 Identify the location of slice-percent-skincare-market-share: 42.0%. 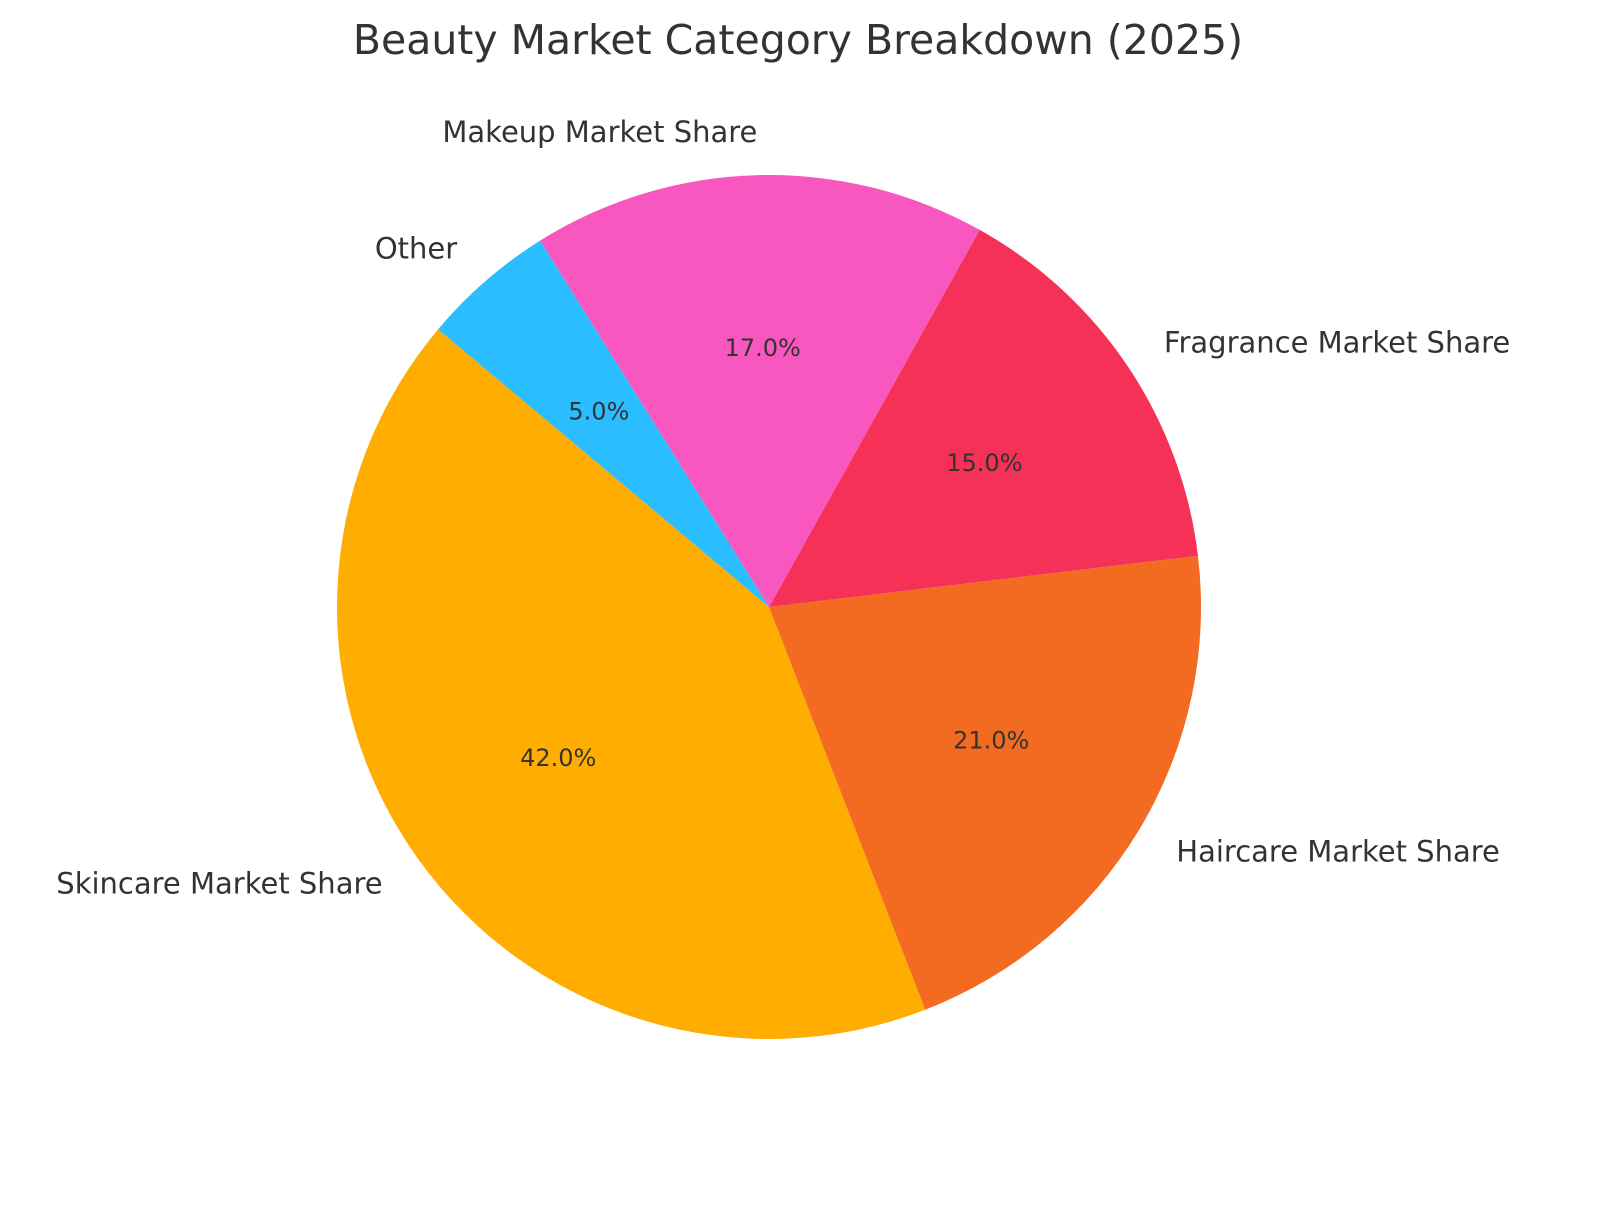
(558, 758).